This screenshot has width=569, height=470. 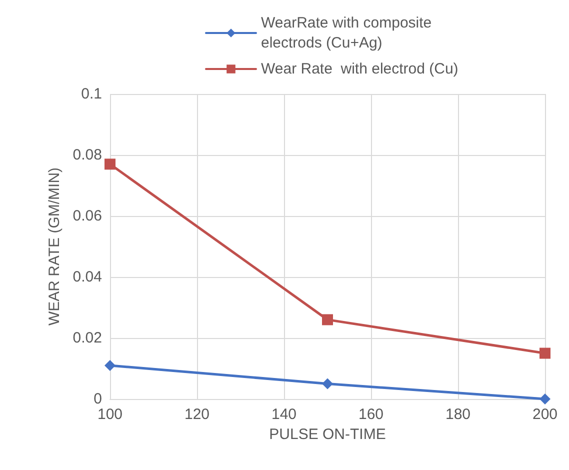 I want to click on x-tick-label: 180, so click(x=458, y=414).